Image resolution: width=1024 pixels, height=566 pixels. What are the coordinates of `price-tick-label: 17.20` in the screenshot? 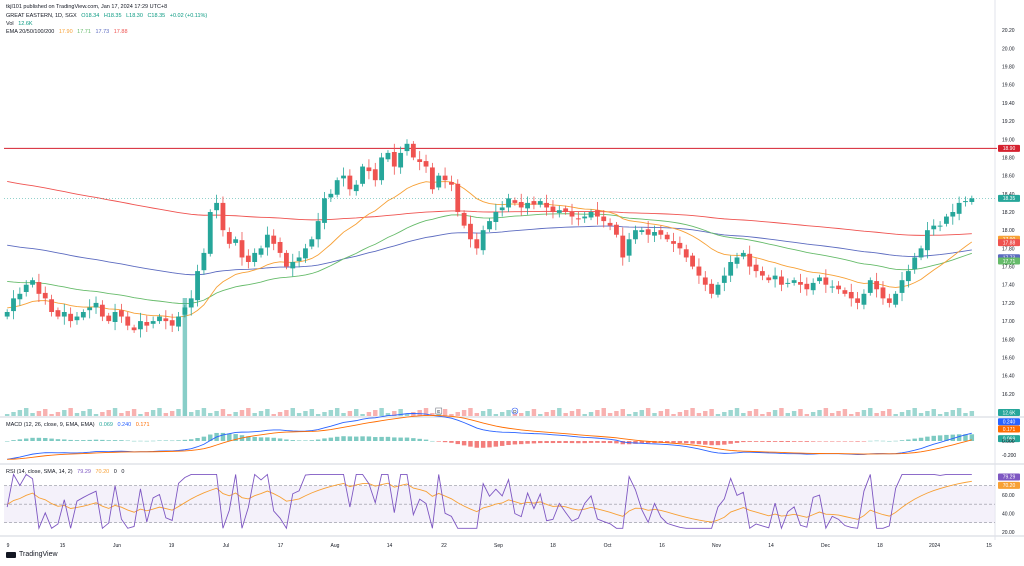 It's located at (1008, 304).